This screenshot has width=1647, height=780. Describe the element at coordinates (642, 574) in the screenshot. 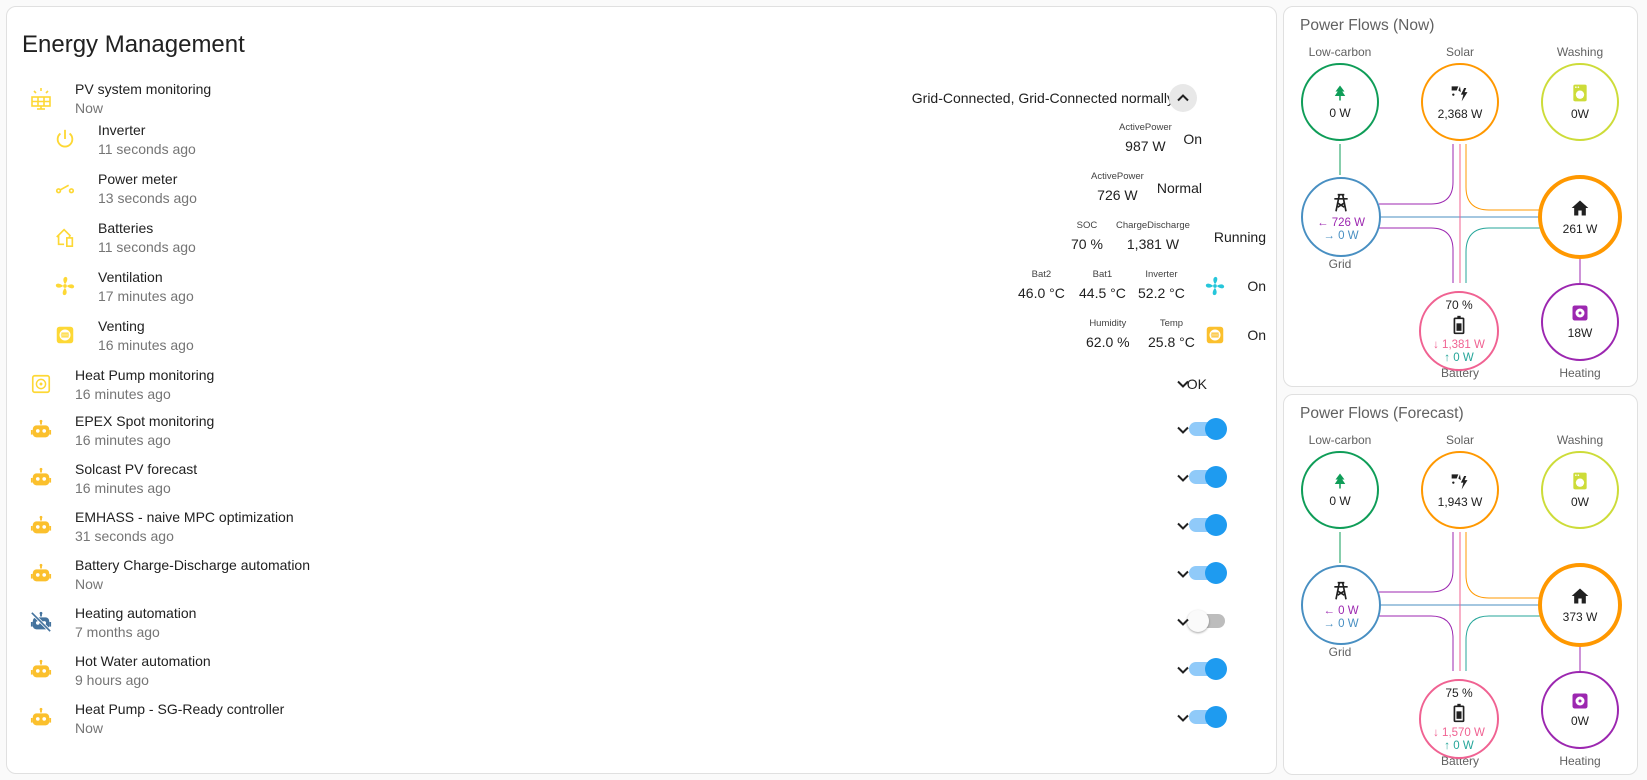

I see `automation-row: Battery Charge-Discharge automation Now` at that location.